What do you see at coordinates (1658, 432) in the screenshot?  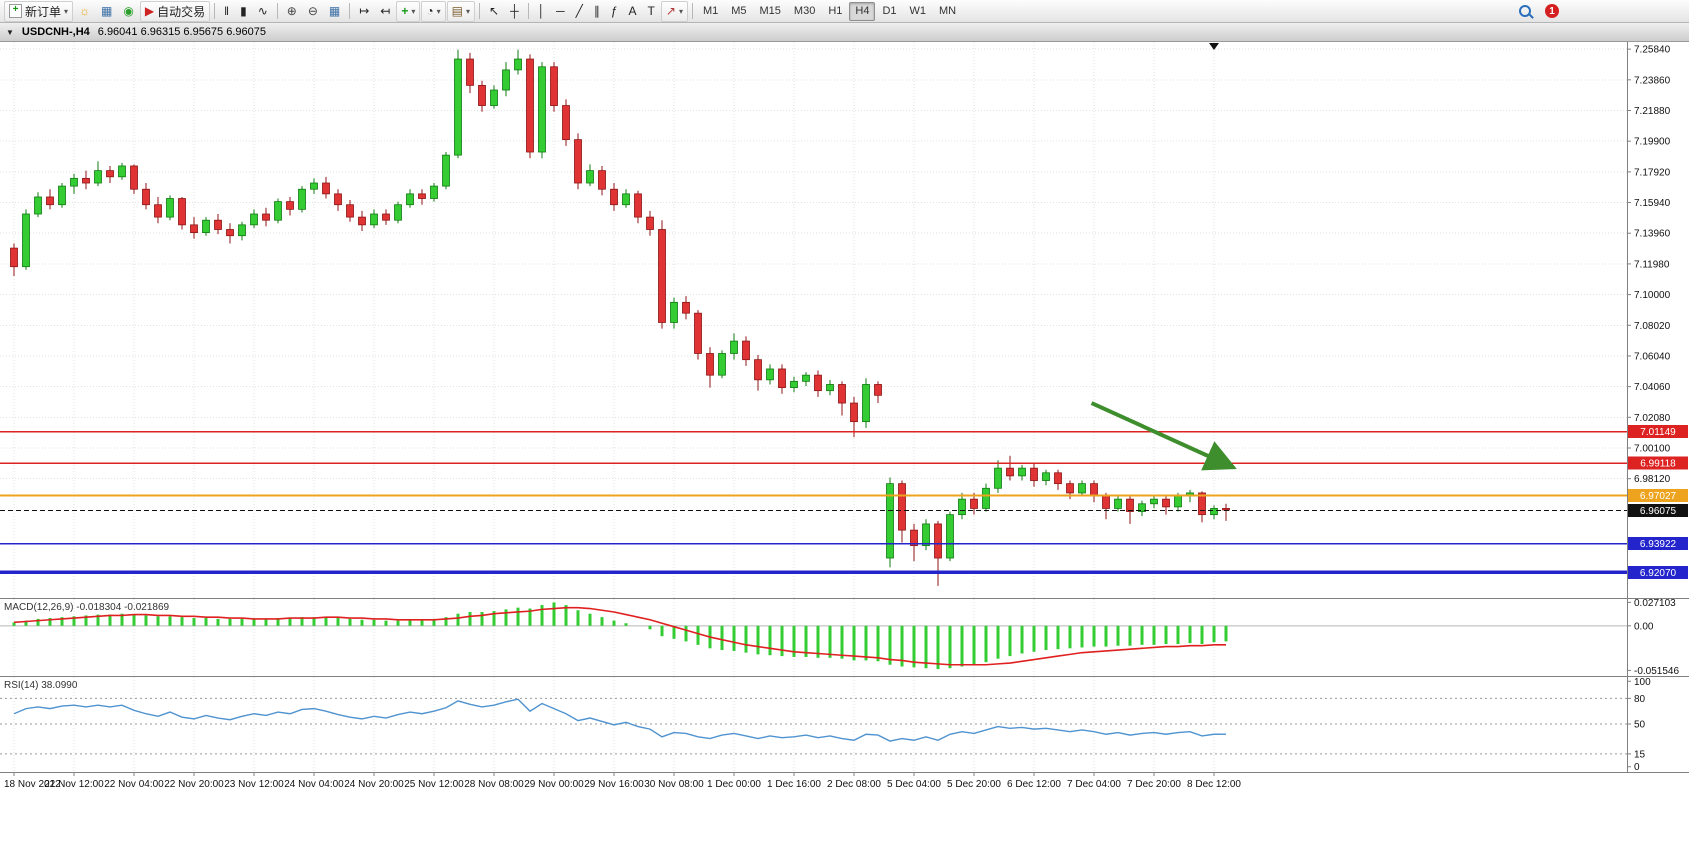 I see `svg-text: 7.01149` at bounding box center [1658, 432].